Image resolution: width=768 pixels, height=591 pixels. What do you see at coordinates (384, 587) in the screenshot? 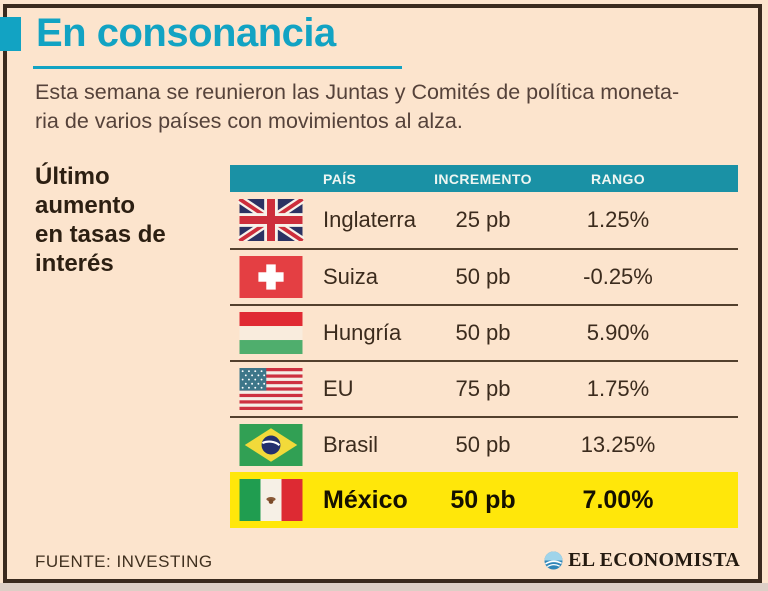
I see `bottom-edge-strip` at bounding box center [384, 587].